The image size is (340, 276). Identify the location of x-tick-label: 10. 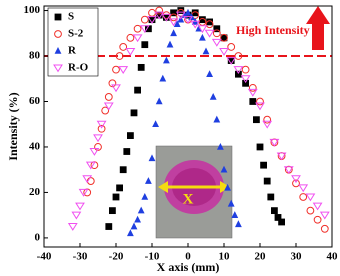
(225, 257).